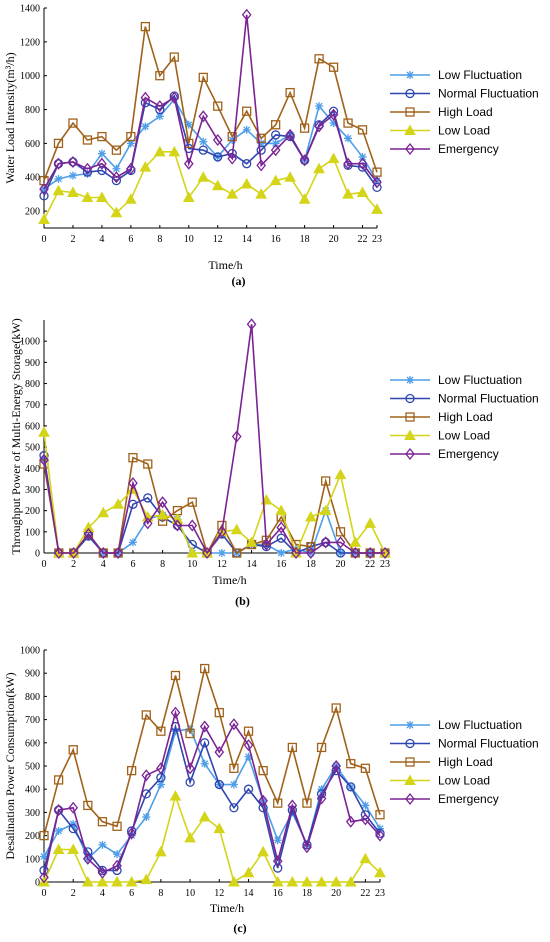 This screenshot has width=550, height=942. What do you see at coordinates (488, 94) in the screenshot?
I see `legend-label: Normal Fluctuation` at bounding box center [488, 94].